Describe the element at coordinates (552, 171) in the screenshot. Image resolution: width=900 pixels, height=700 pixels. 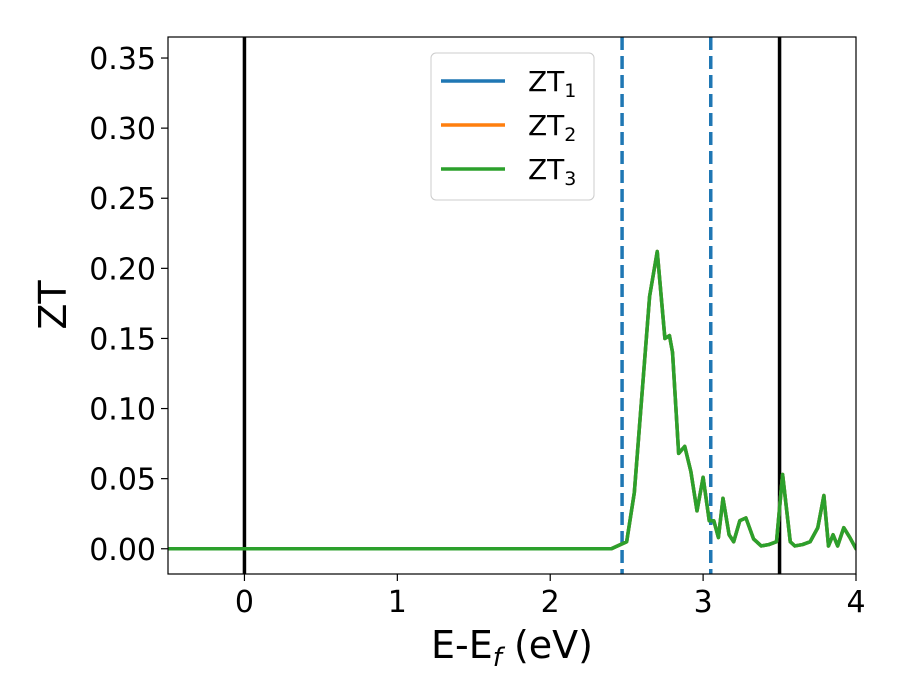
I see `legend-label-zt3: ZT3` at that location.